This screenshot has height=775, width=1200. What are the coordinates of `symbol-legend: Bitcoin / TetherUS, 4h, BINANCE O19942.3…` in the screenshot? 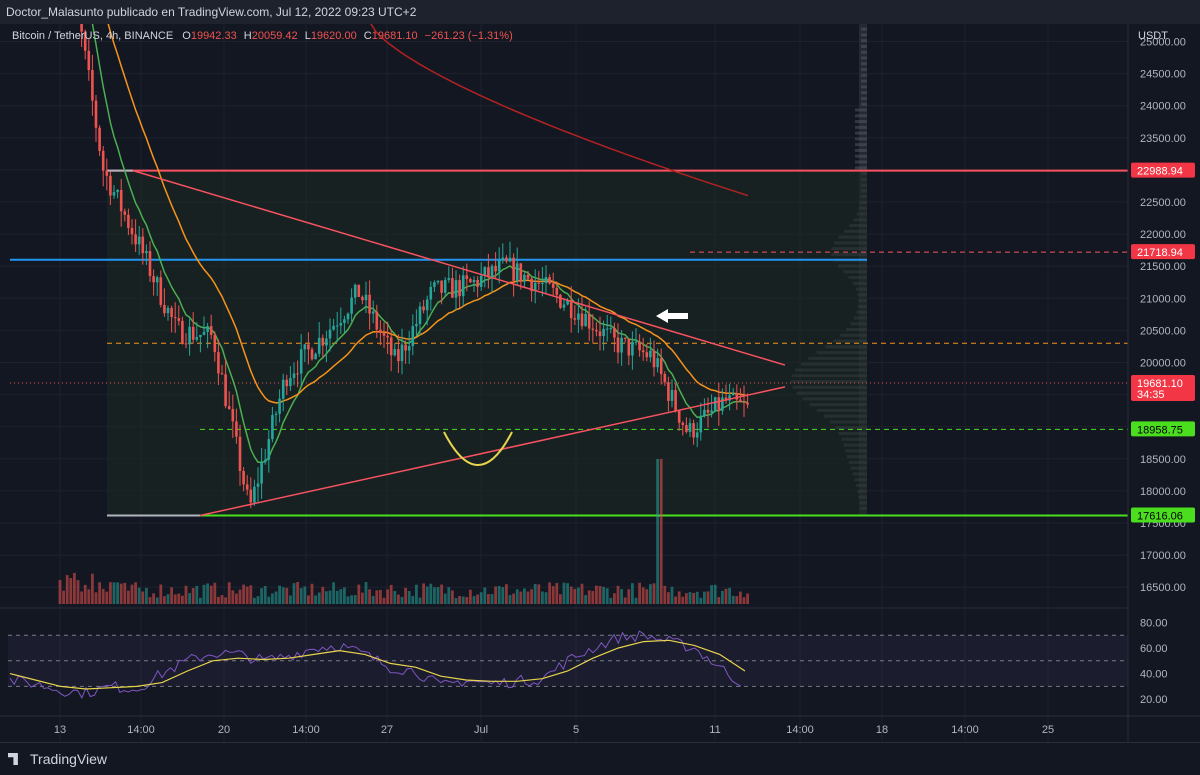 It's located at (262, 36).